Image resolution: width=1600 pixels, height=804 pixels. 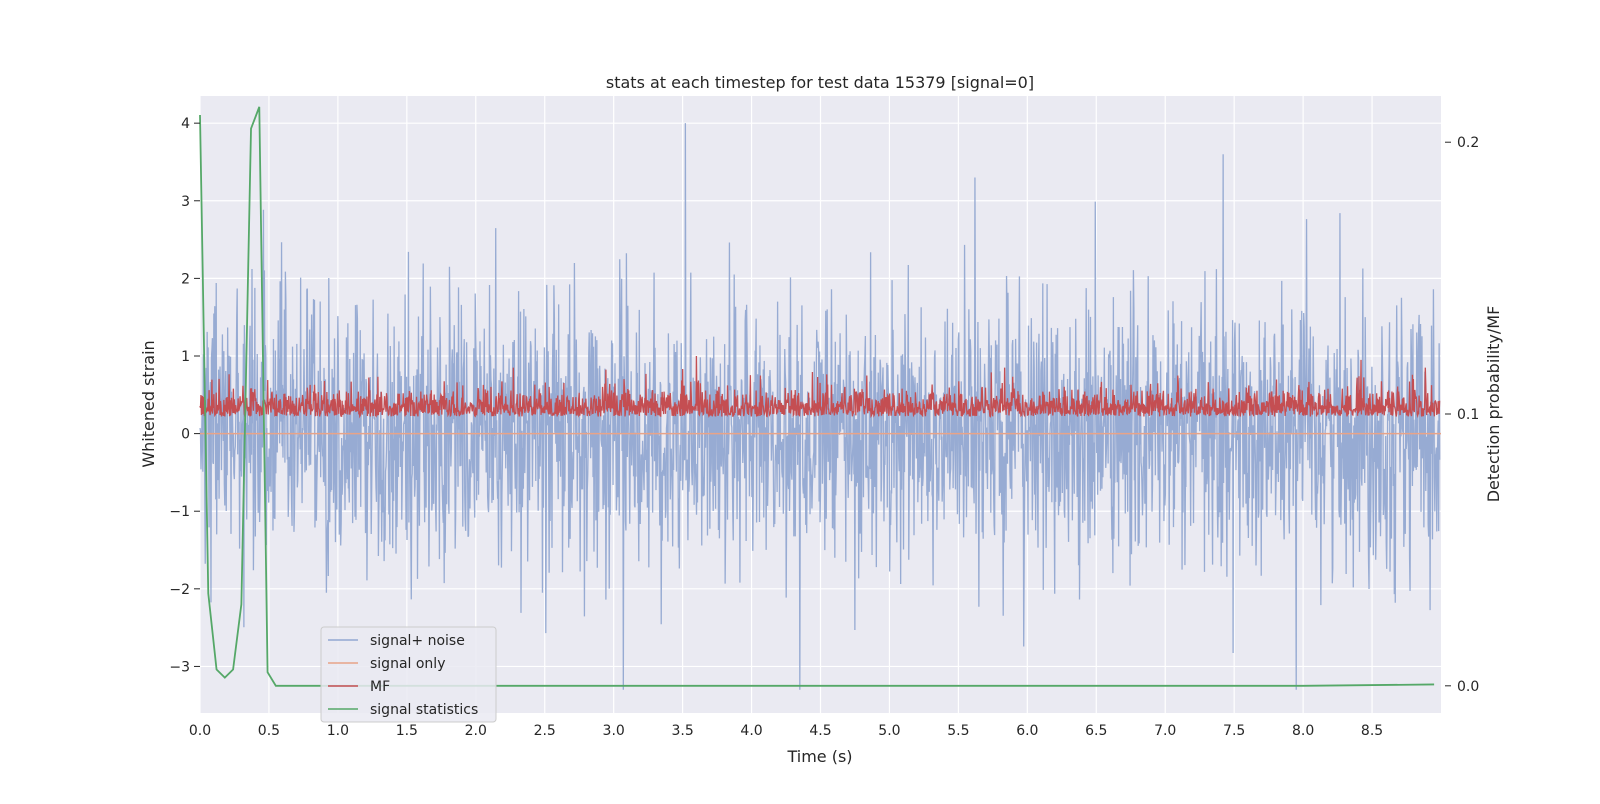 I want to click on legend-box, so click(x=408, y=674).